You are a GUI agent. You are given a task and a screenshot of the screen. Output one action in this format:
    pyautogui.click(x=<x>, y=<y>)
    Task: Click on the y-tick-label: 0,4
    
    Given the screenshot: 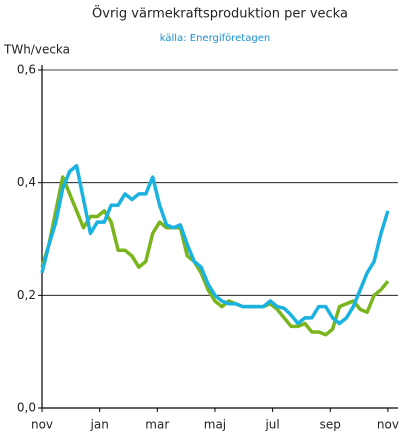 What is the action you would take?
    pyautogui.click(x=26, y=182)
    